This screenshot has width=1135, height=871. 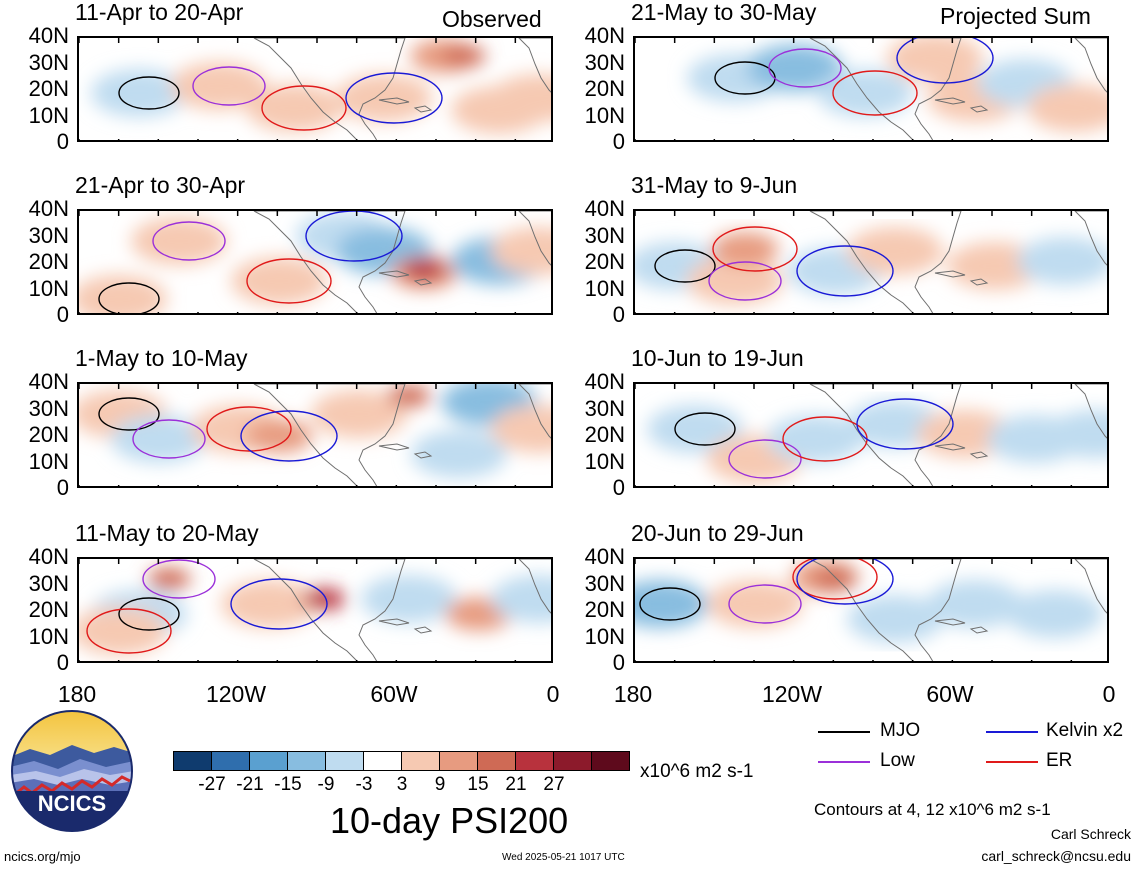 What do you see at coordinates (402, 784) in the screenshot?
I see `colorbar-label: 3` at bounding box center [402, 784].